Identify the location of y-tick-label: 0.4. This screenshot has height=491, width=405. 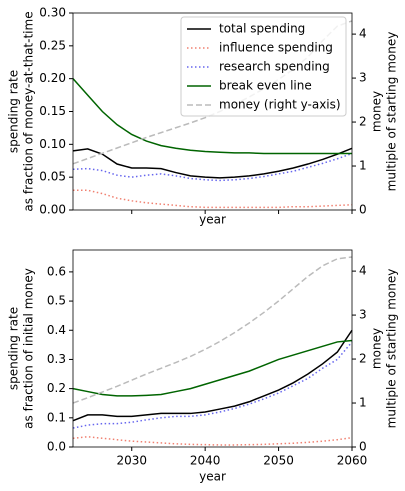
(56, 330).